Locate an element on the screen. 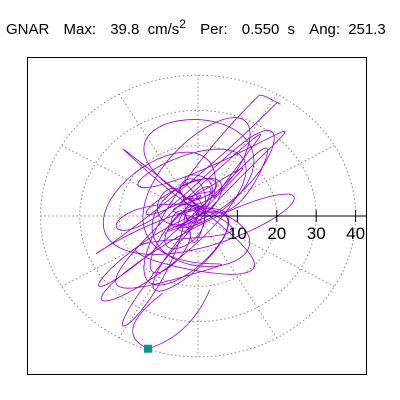 This screenshot has width=400, height=400. radial-axis: 10 20 30 40 is located at coordinates (282, 226).